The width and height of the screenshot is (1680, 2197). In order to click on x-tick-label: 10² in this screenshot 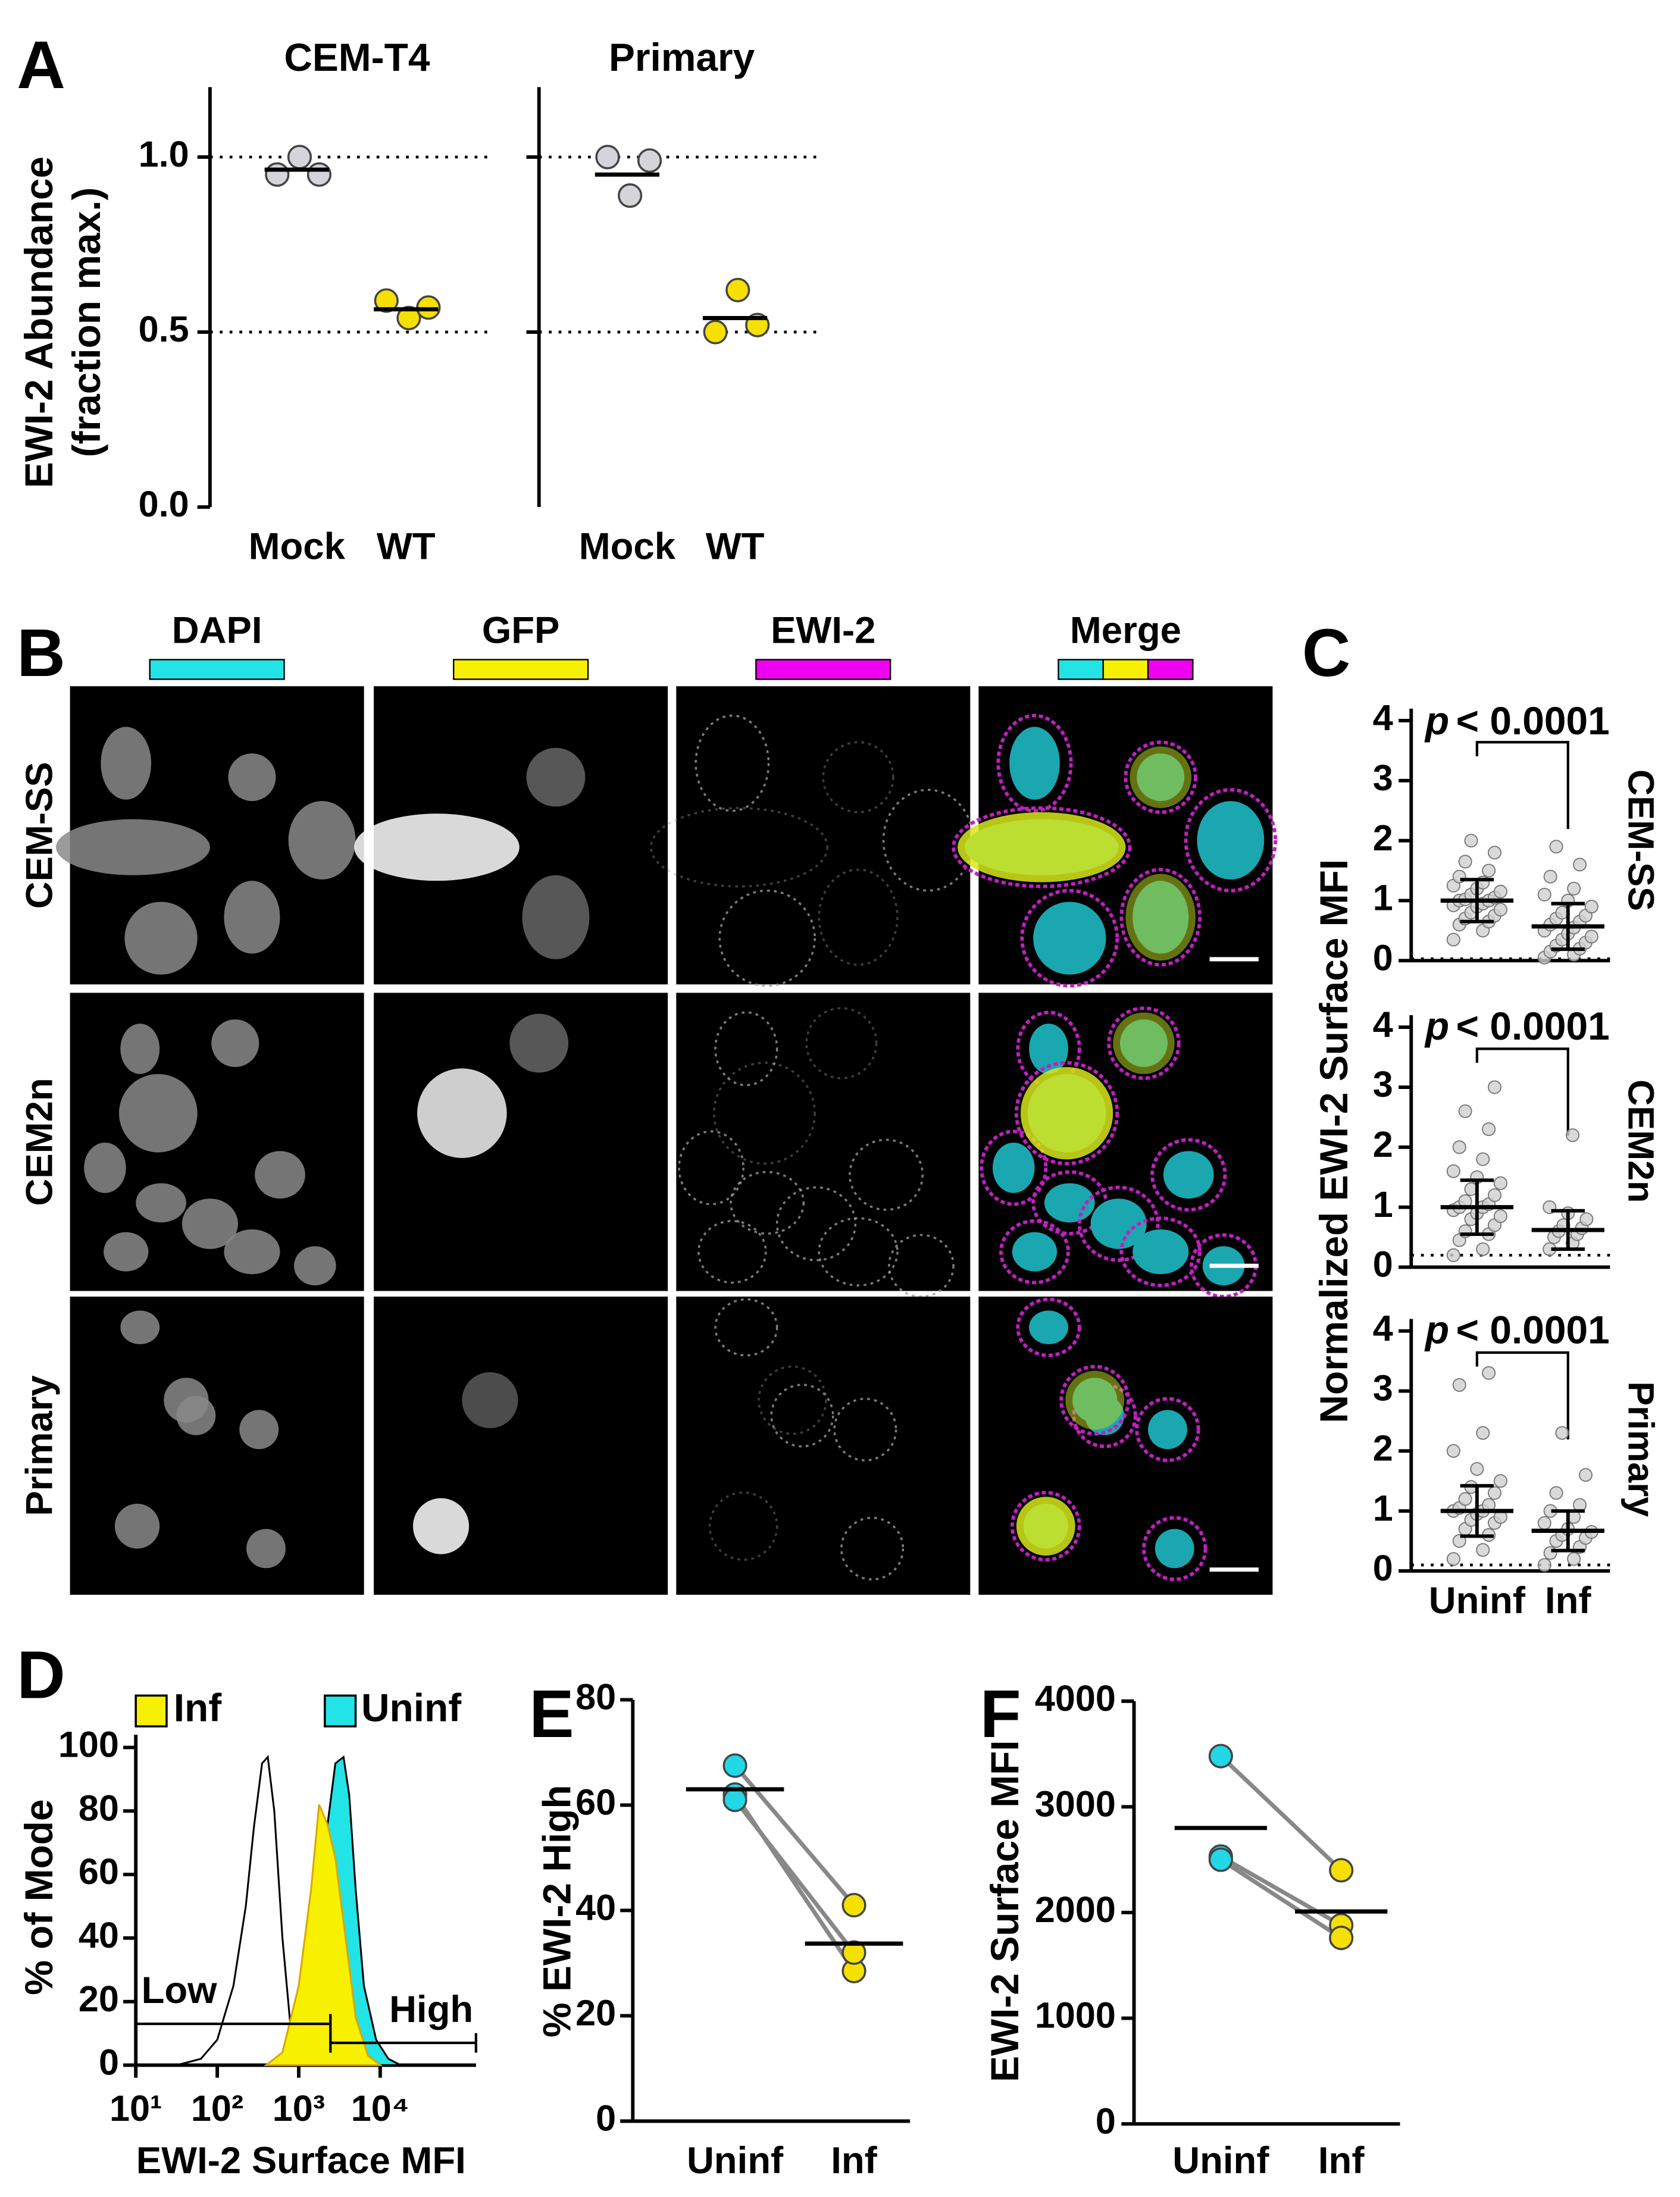, I will do `click(217, 2108)`.